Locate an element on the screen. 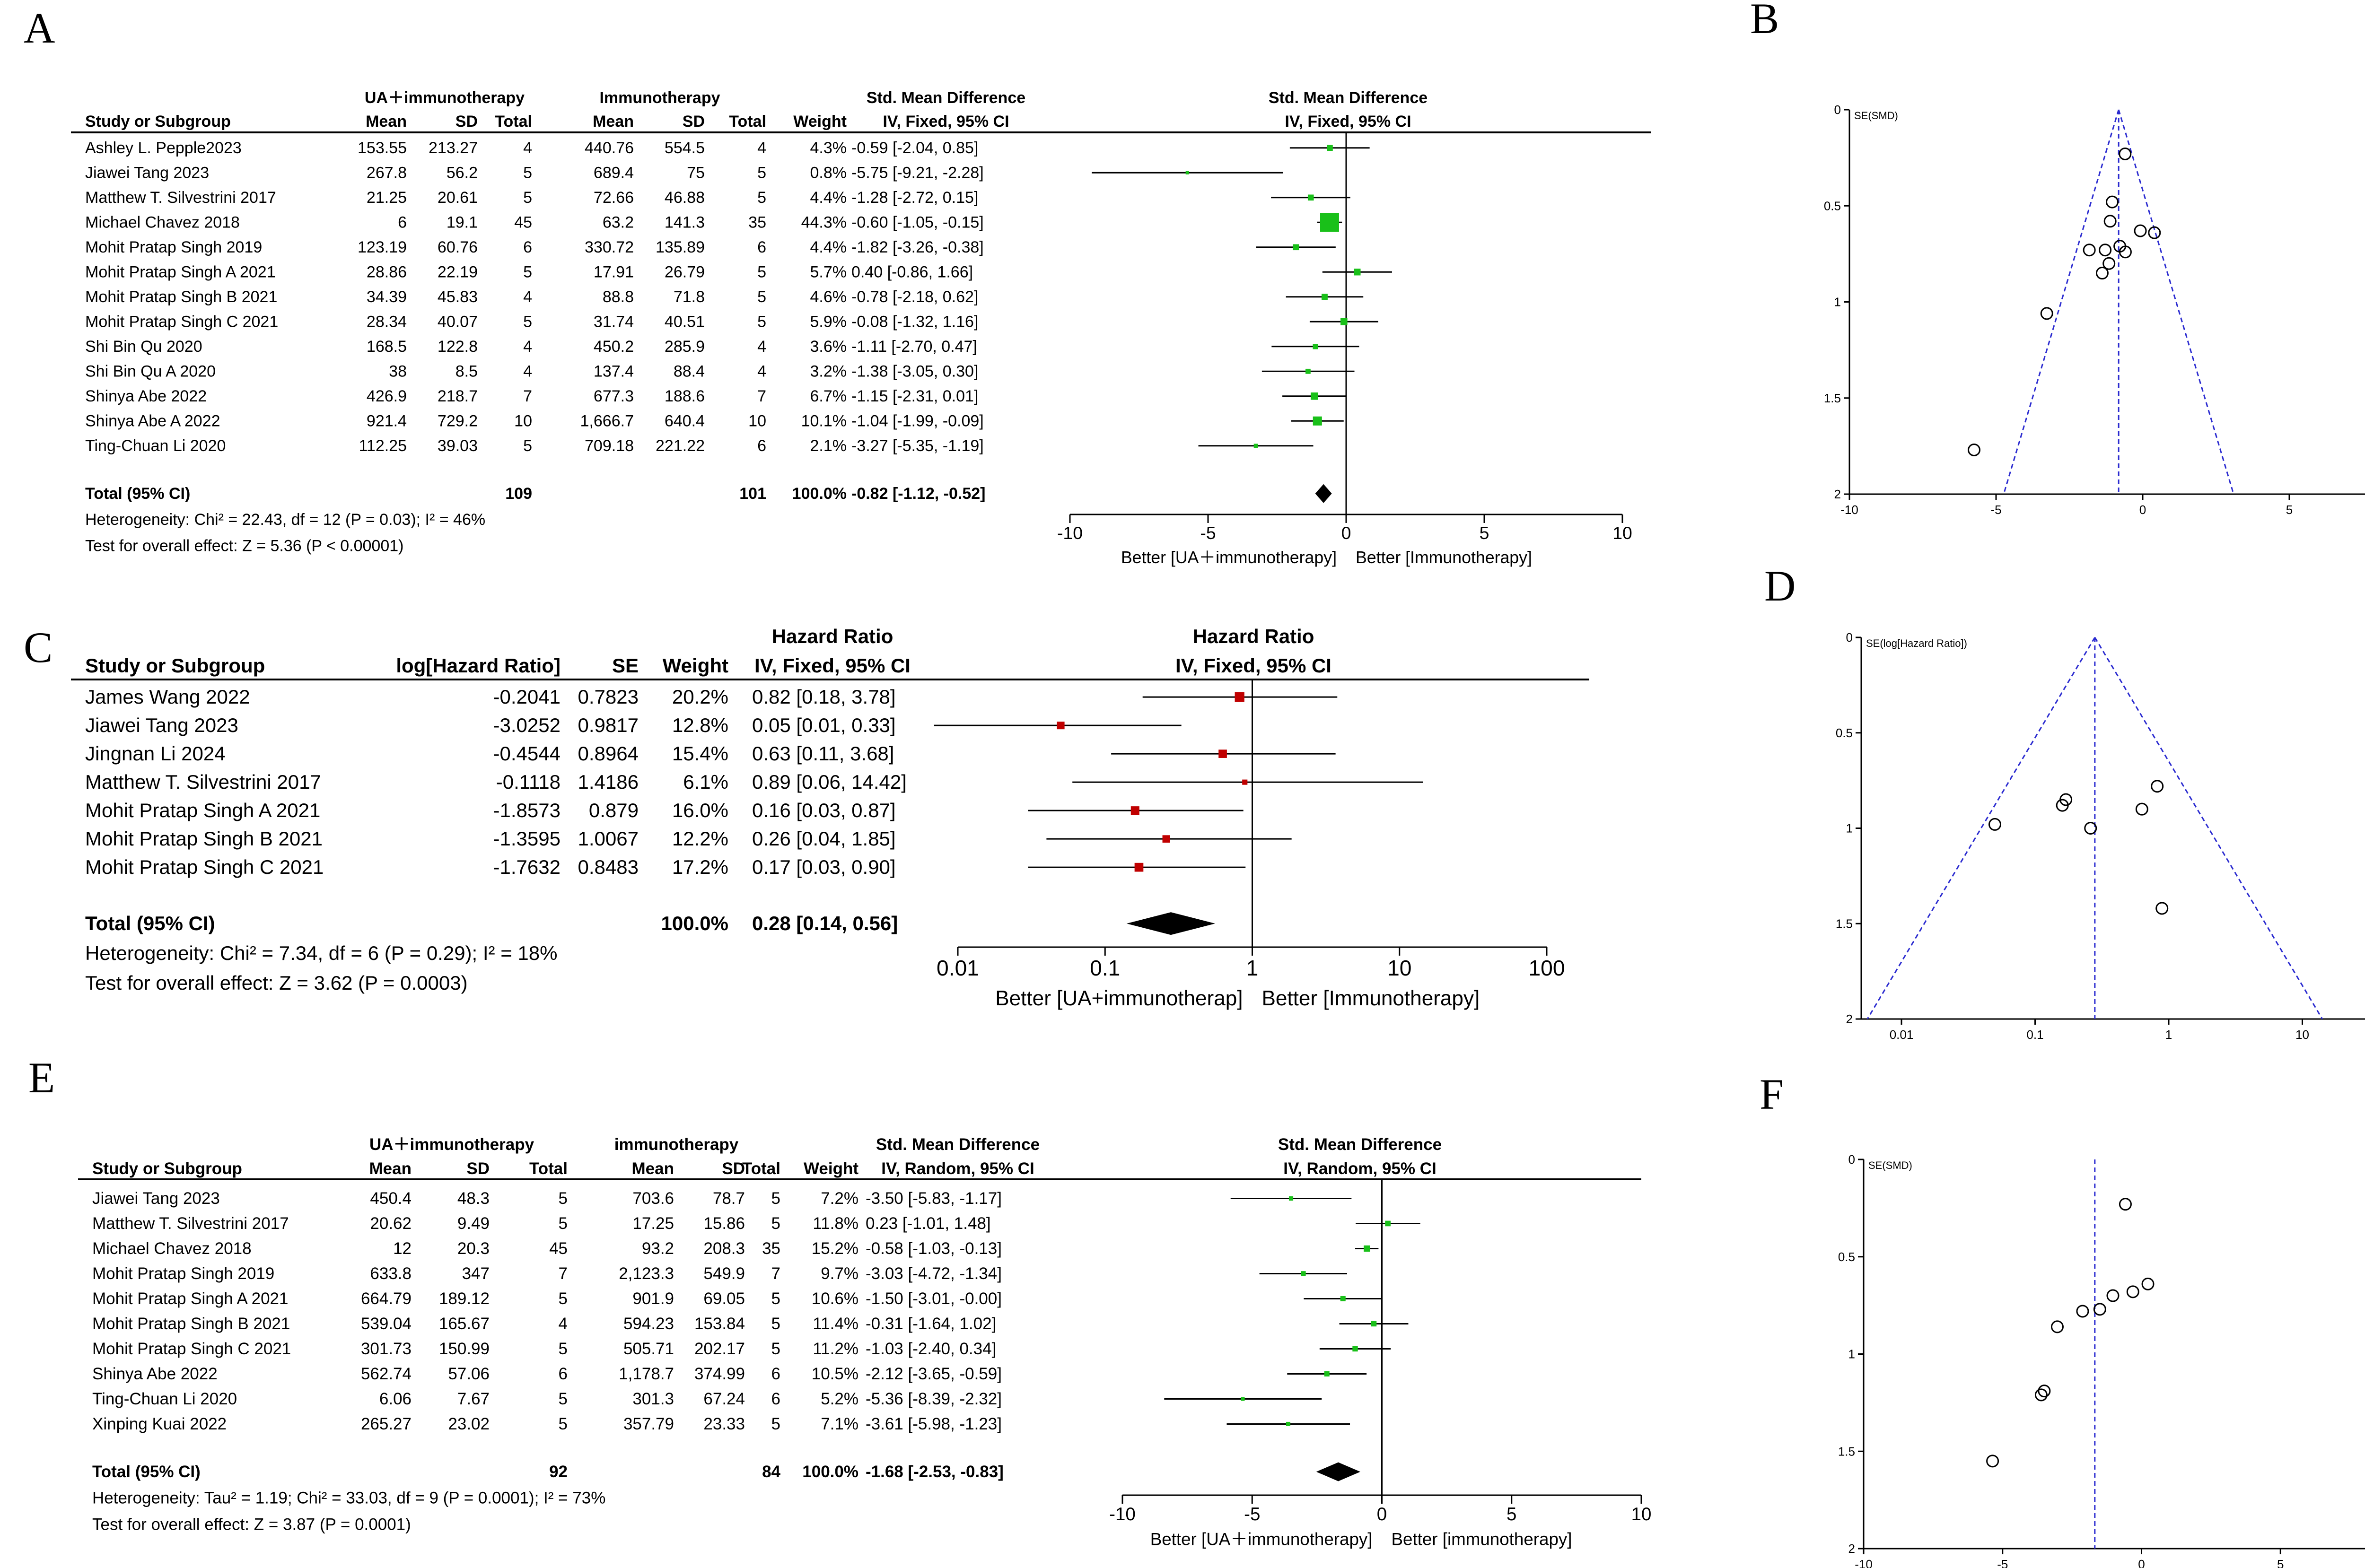  study-name: Michael Chavez 2018 is located at coordinates (162, 223).